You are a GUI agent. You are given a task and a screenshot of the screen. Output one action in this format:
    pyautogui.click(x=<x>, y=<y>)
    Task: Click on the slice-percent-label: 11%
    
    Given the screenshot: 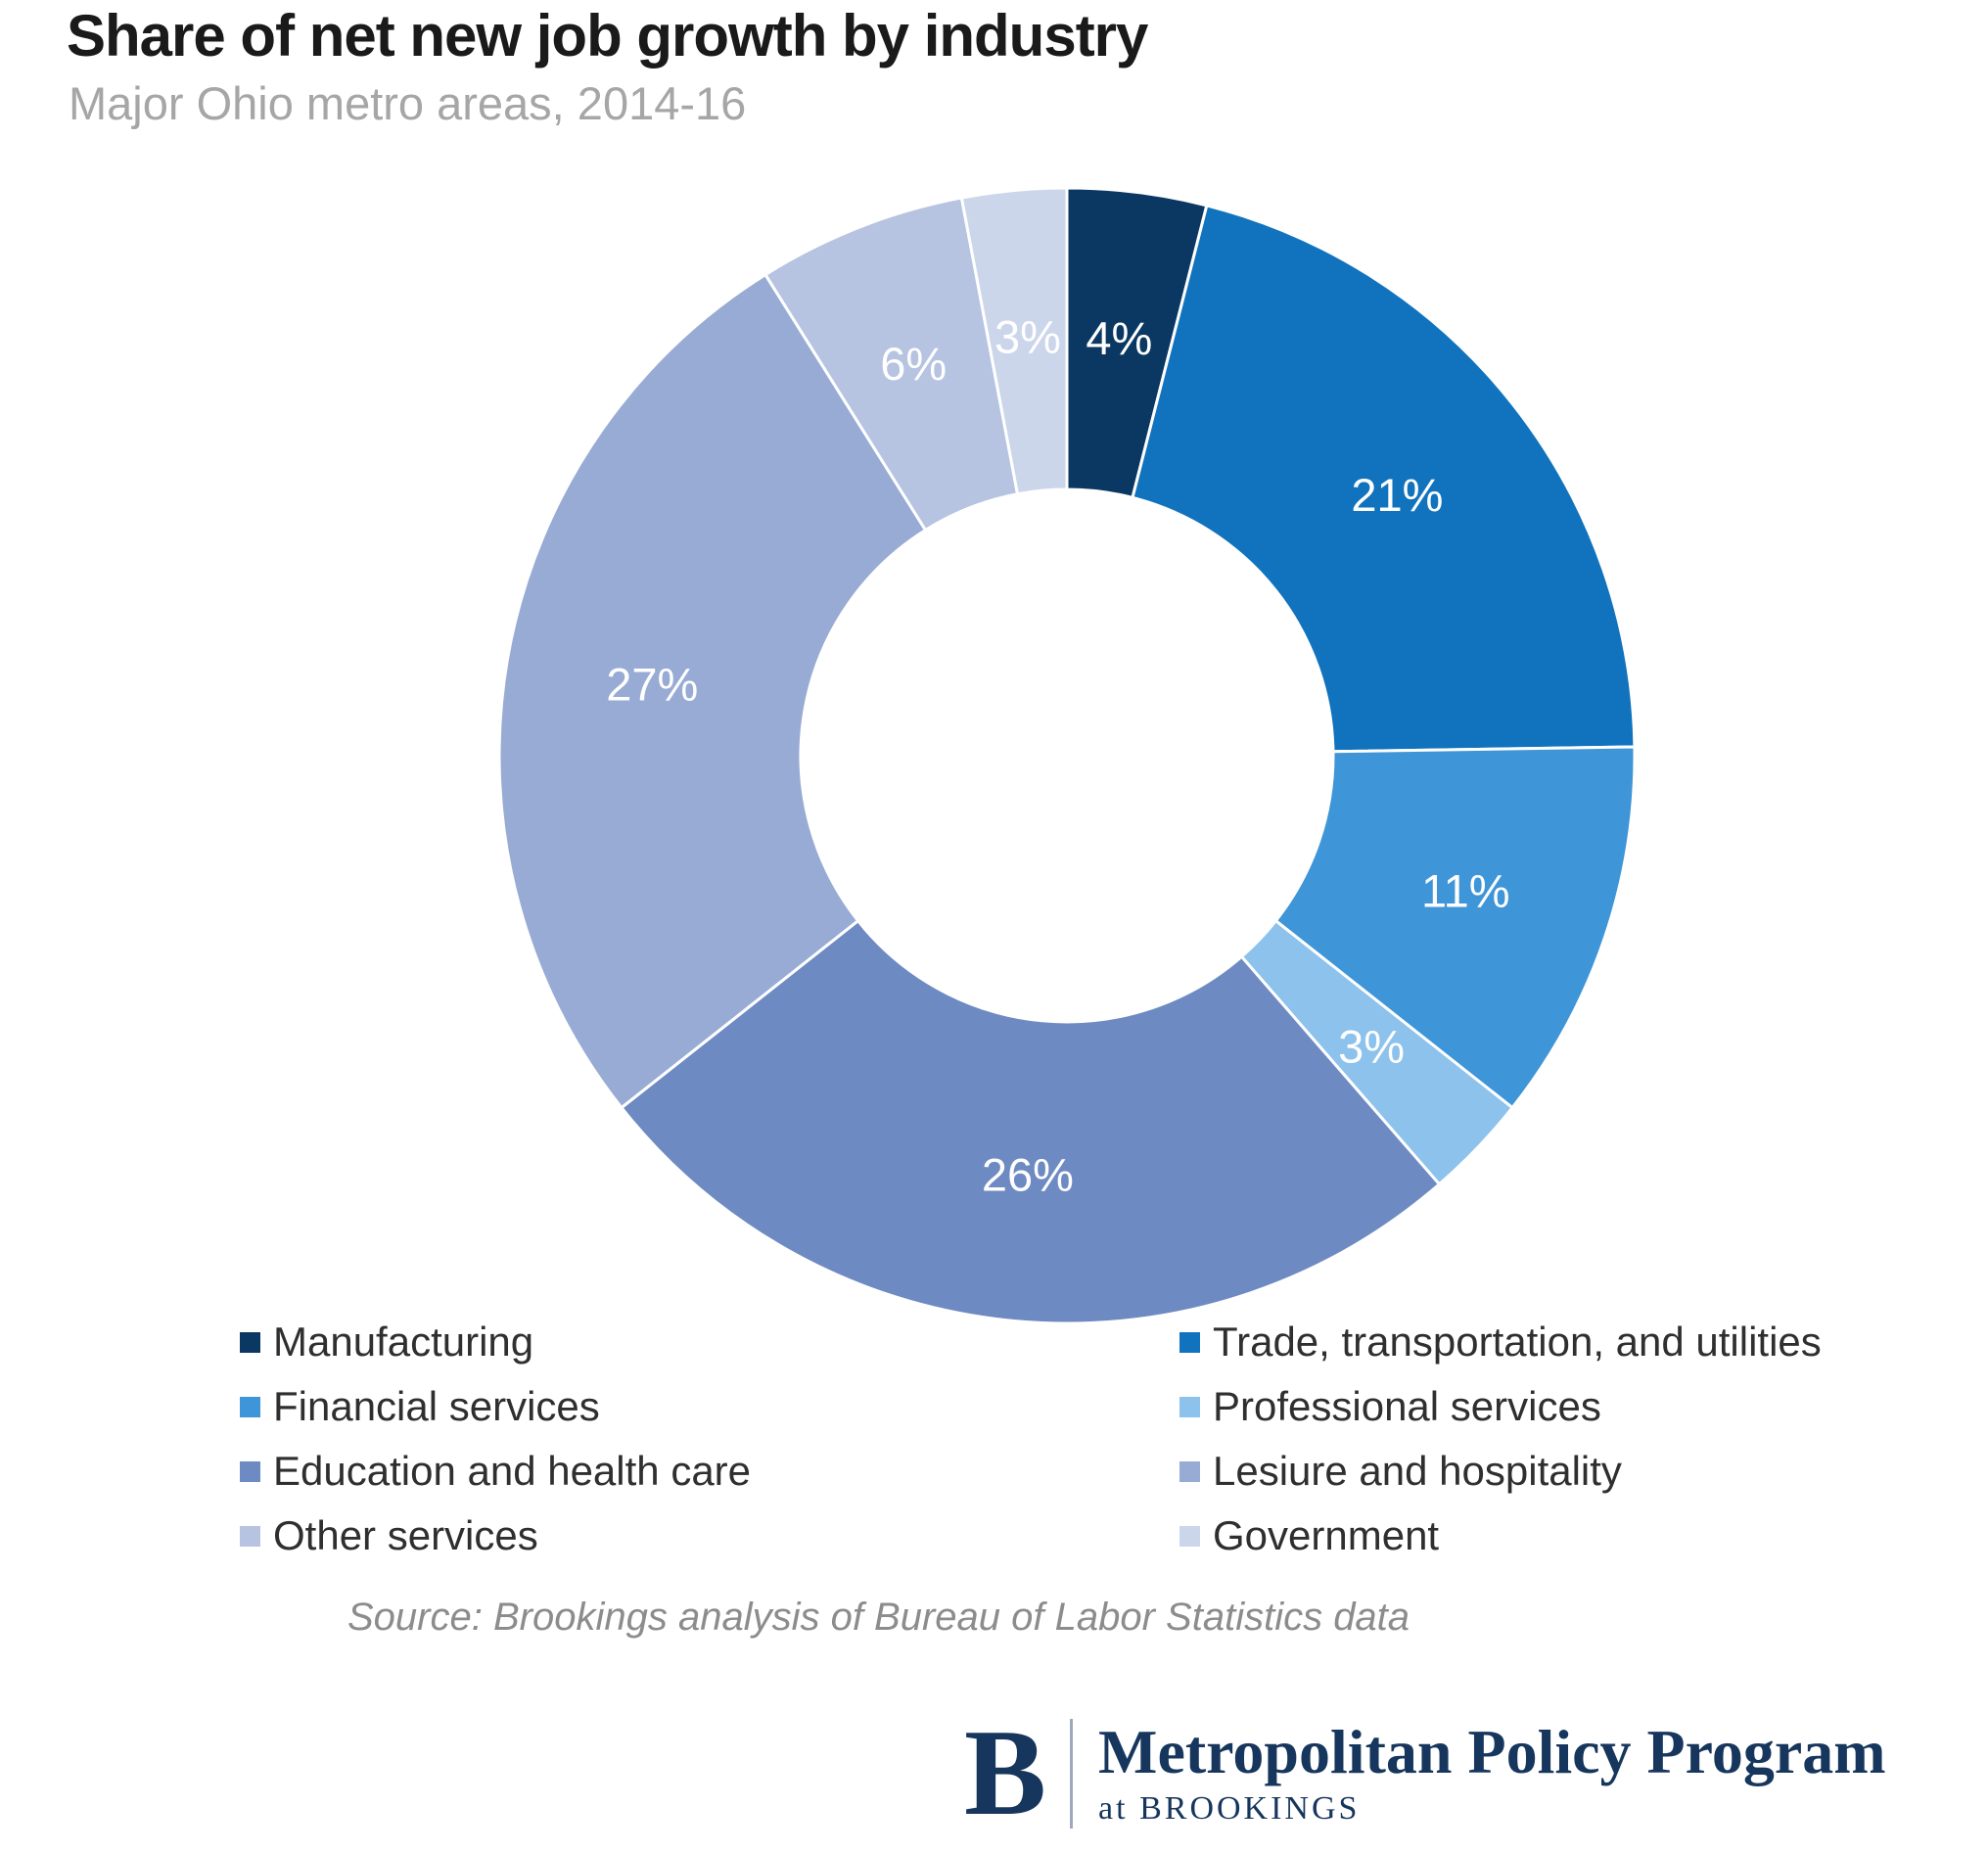 What is the action you would take?
    pyautogui.click(x=1465, y=890)
    